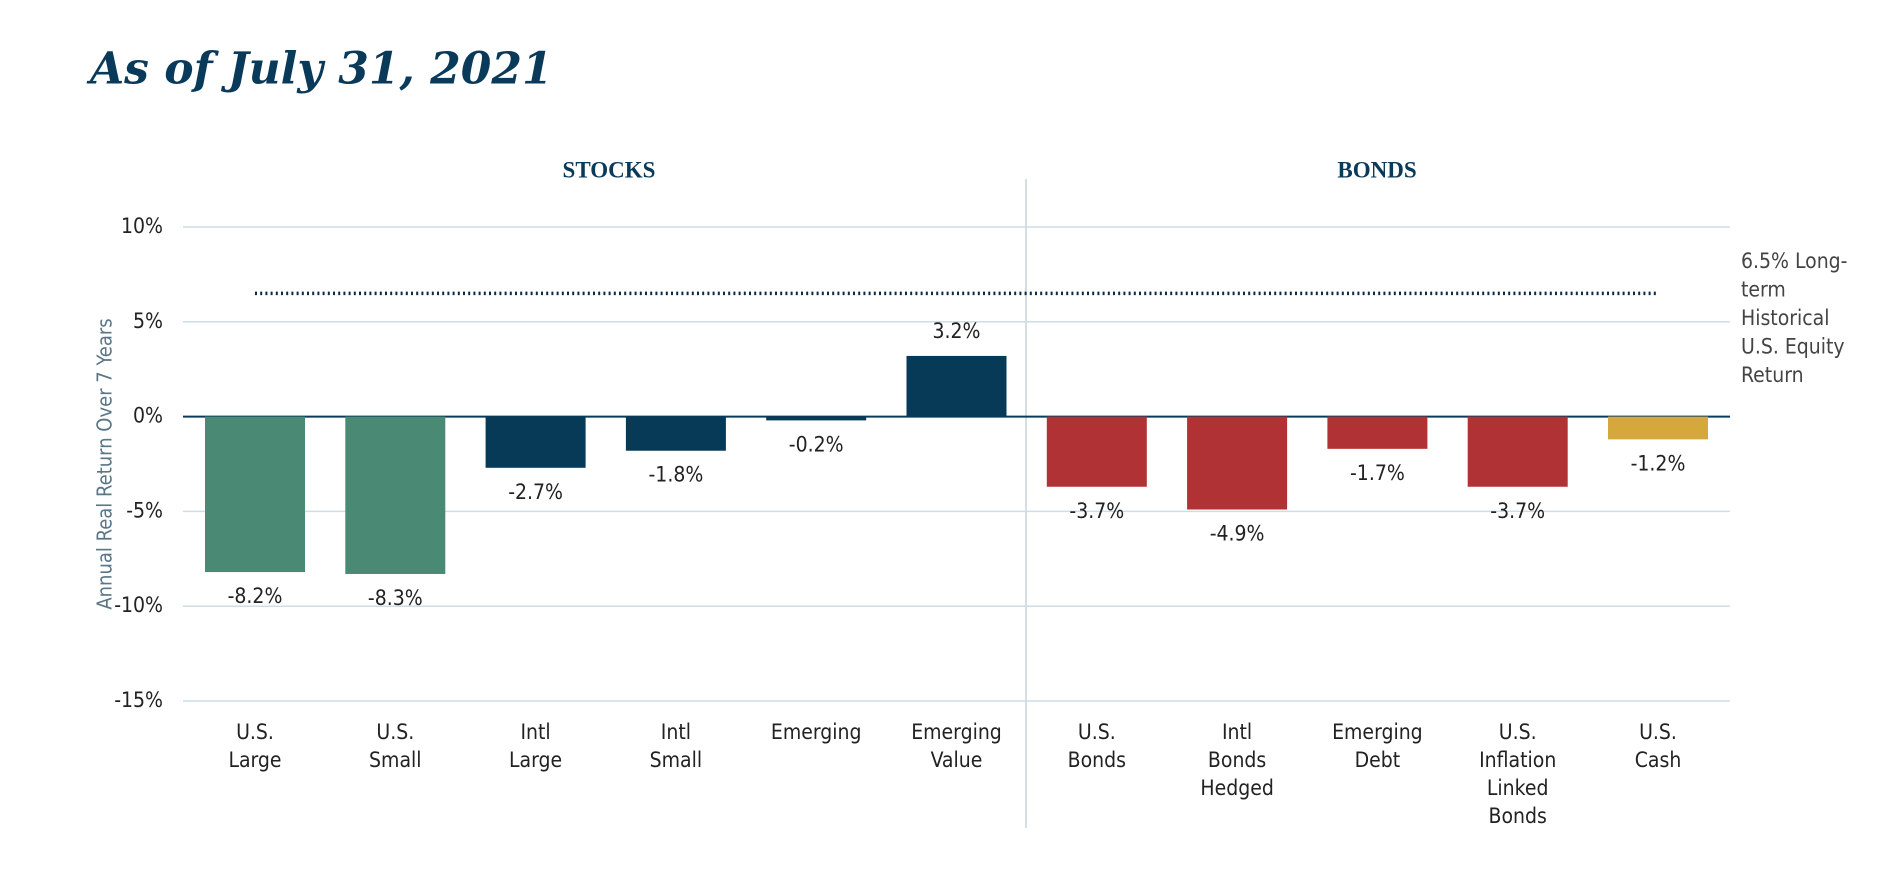 This screenshot has width=1904, height=870. Describe the element at coordinates (1376, 169) in the screenshot. I see `section-label: BONDS` at that location.